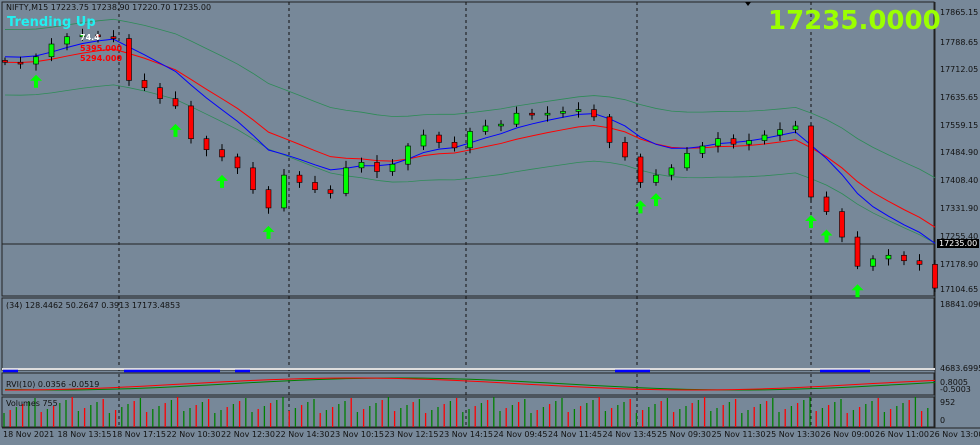 Image resolution: width=980 pixels, height=445 pixels. What do you see at coordinates (738, 434) in the screenshot?
I see `time-axis-label: 25 Nov 11:30` at bounding box center [738, 434].